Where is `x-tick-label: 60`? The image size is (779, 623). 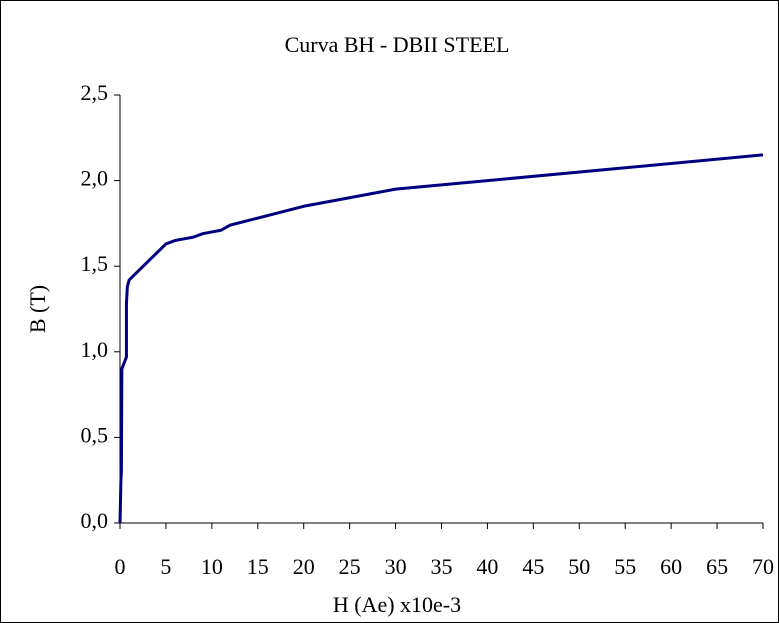
x-tick-label: 60 is located at coordinates (671, 566).